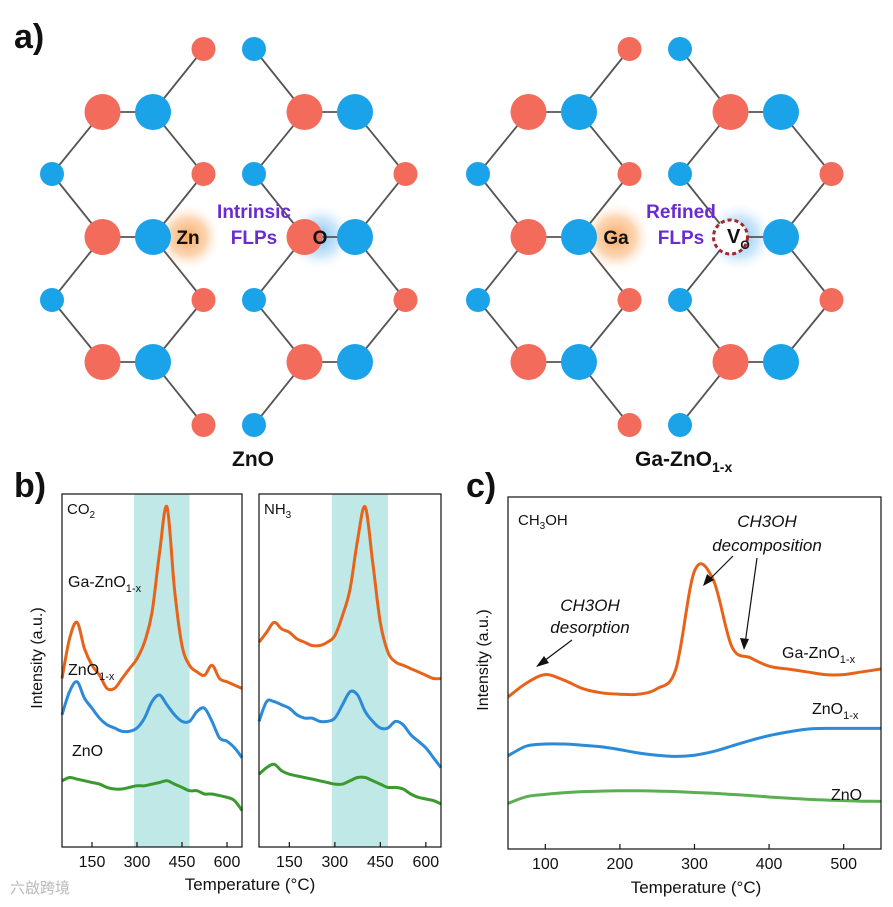 Image resolution: width=893 pixels, height=907 pixels. Describe the element at coordinates (542, 661) in the screenshot. I see `arrowhead-desorption` at that location.